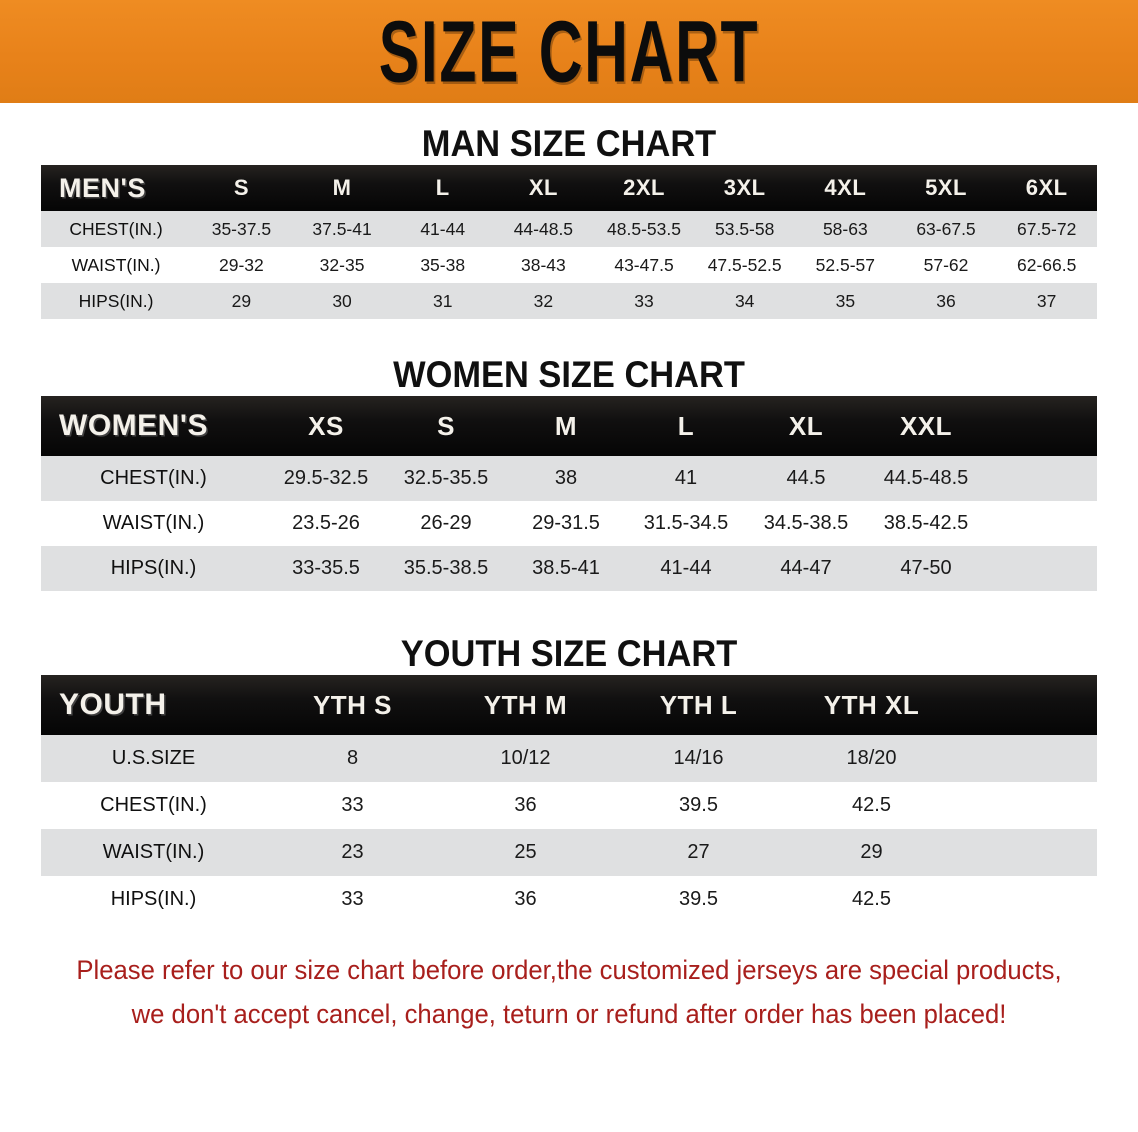 This screenshot has height=1132, width=1138. What do you see at coordinates (806, 568) in the screenshot?
I see `table-cell: 44-47` at bounding box center [806, 568].